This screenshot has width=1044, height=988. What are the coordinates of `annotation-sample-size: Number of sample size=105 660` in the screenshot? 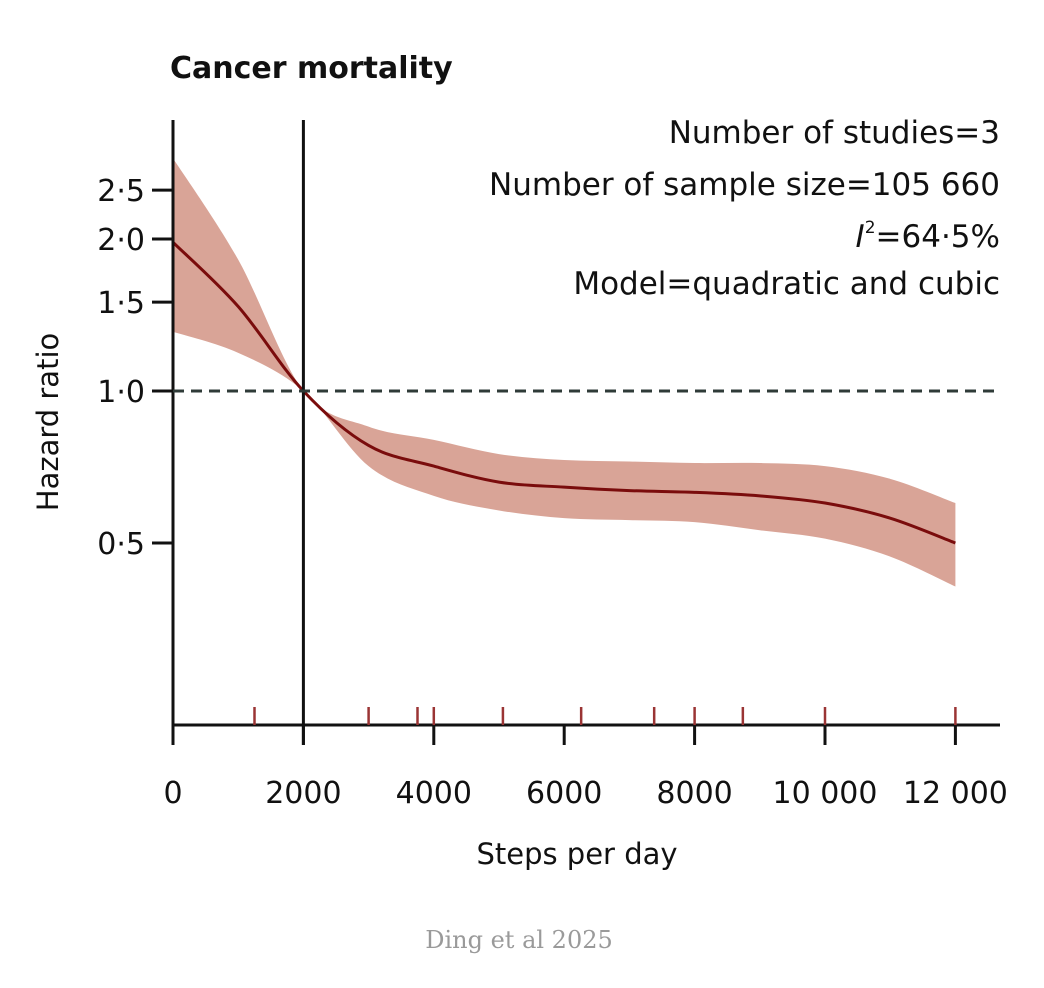 It's located at (744, 185).